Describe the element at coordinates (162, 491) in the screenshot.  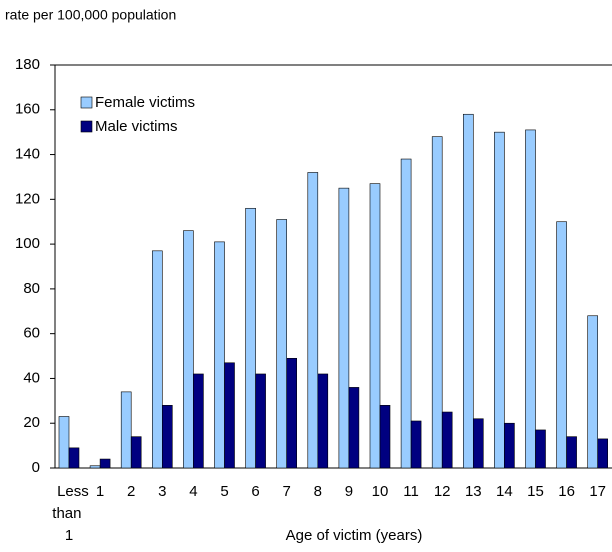
I see `x-tick-label: 3` at that location.